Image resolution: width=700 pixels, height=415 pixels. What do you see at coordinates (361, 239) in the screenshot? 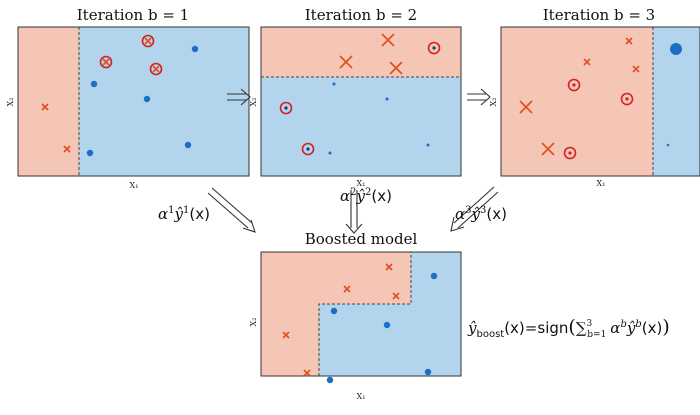
I see `boosted-title: Boosted model` at bounding box center [361, 239].